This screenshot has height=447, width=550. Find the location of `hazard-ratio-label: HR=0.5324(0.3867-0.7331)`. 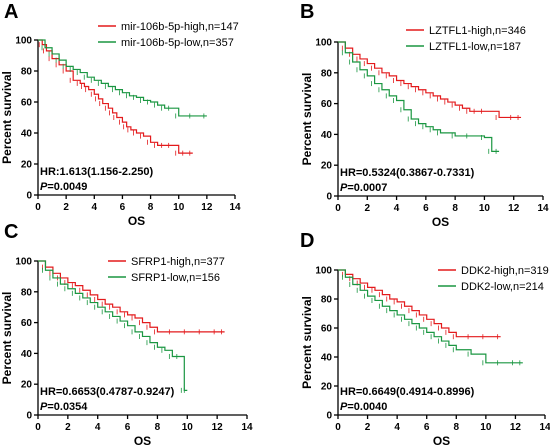

hazard-ratio-label: HR=0.5324(0.3867-0.7331) is located at coordinates (407, 173).